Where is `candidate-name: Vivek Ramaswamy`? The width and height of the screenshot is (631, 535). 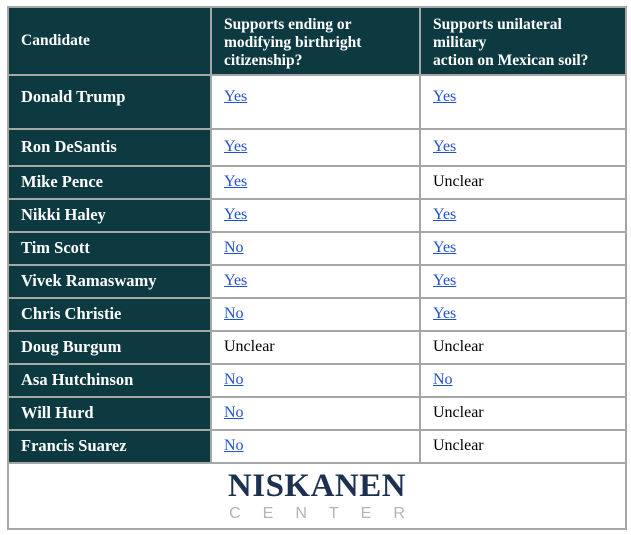
candidate-name: Vivek Ramaswamy is located at coordinates (109, 281).